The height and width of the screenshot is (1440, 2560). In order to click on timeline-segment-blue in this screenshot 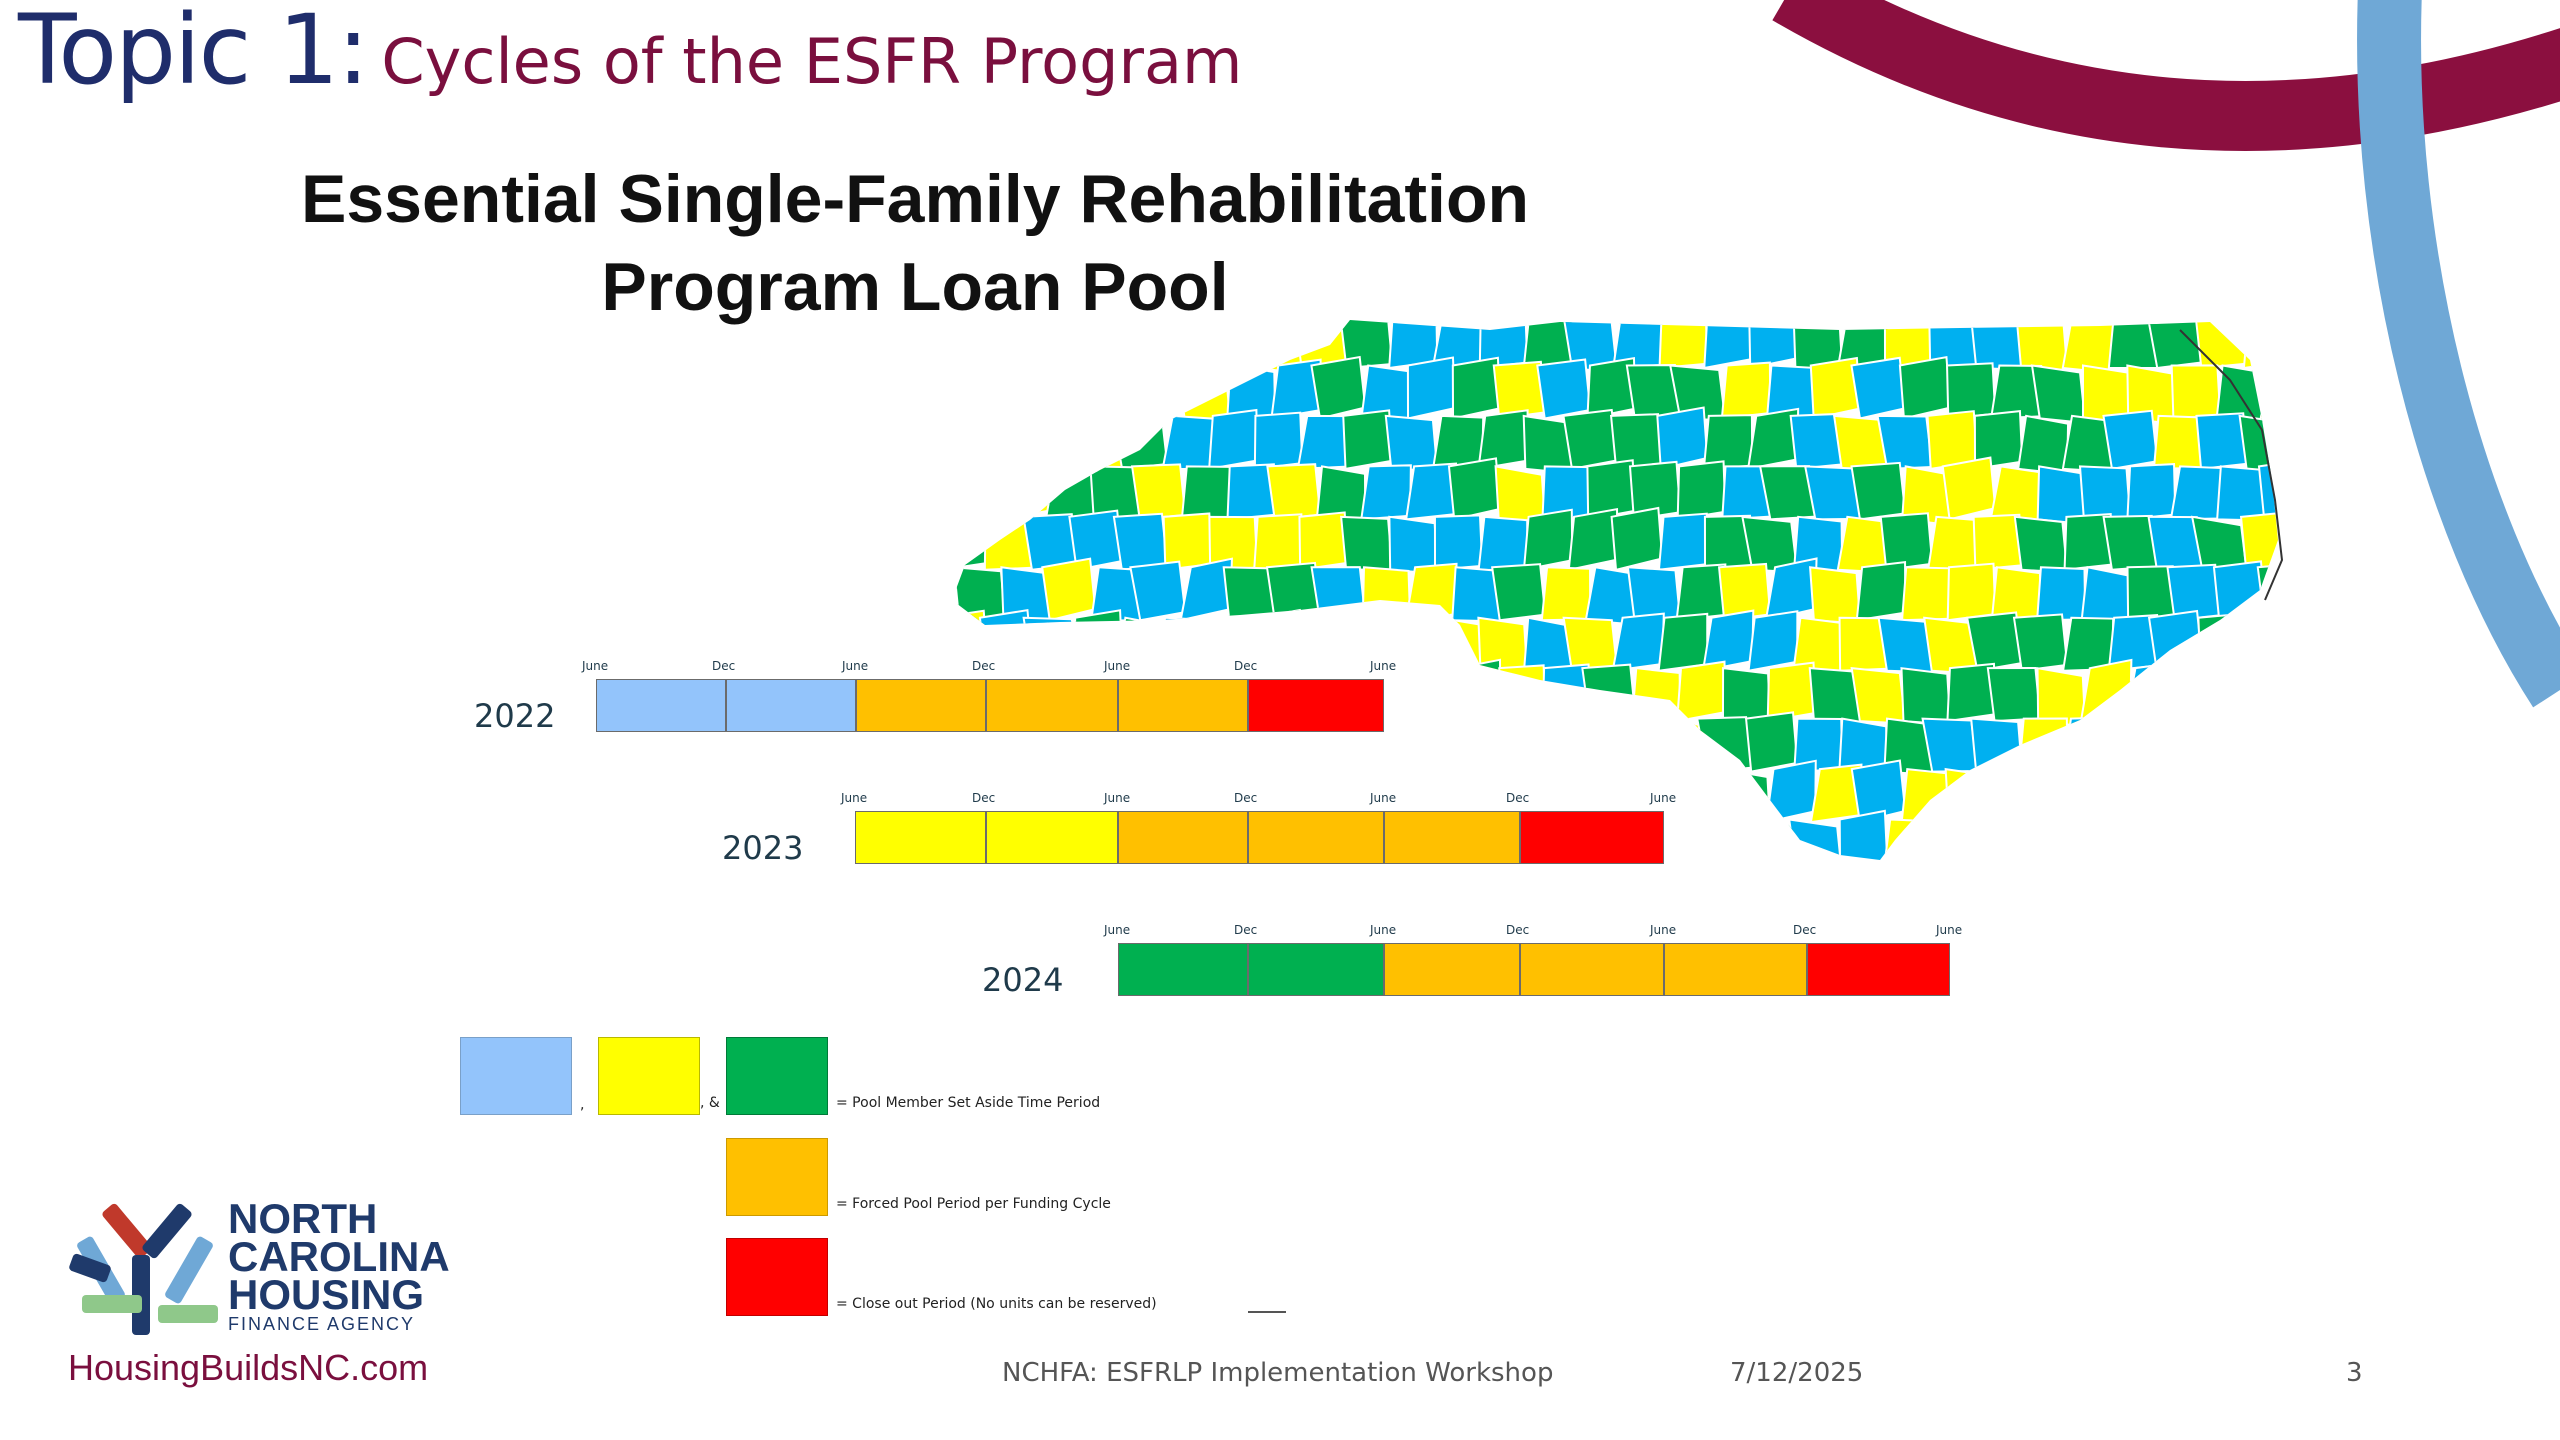, I will do `click(791, 705)`.